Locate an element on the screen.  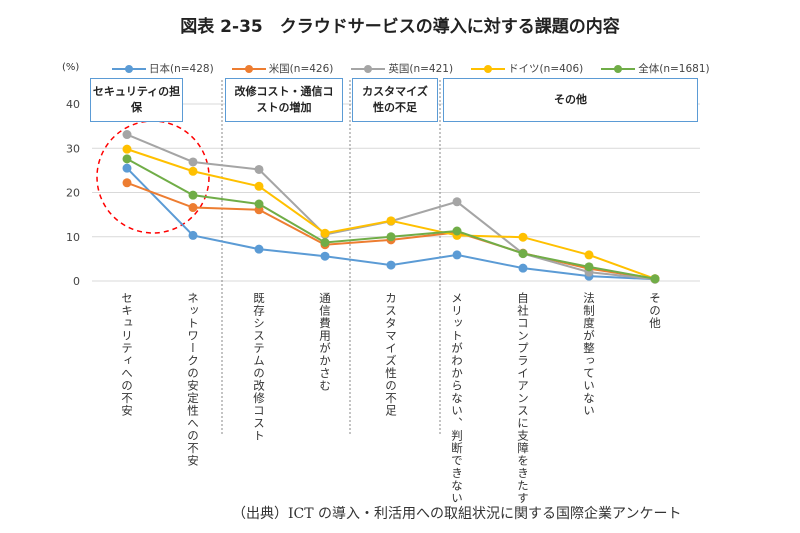
y-tick-label: 20 is located at coordinates (73, 193).